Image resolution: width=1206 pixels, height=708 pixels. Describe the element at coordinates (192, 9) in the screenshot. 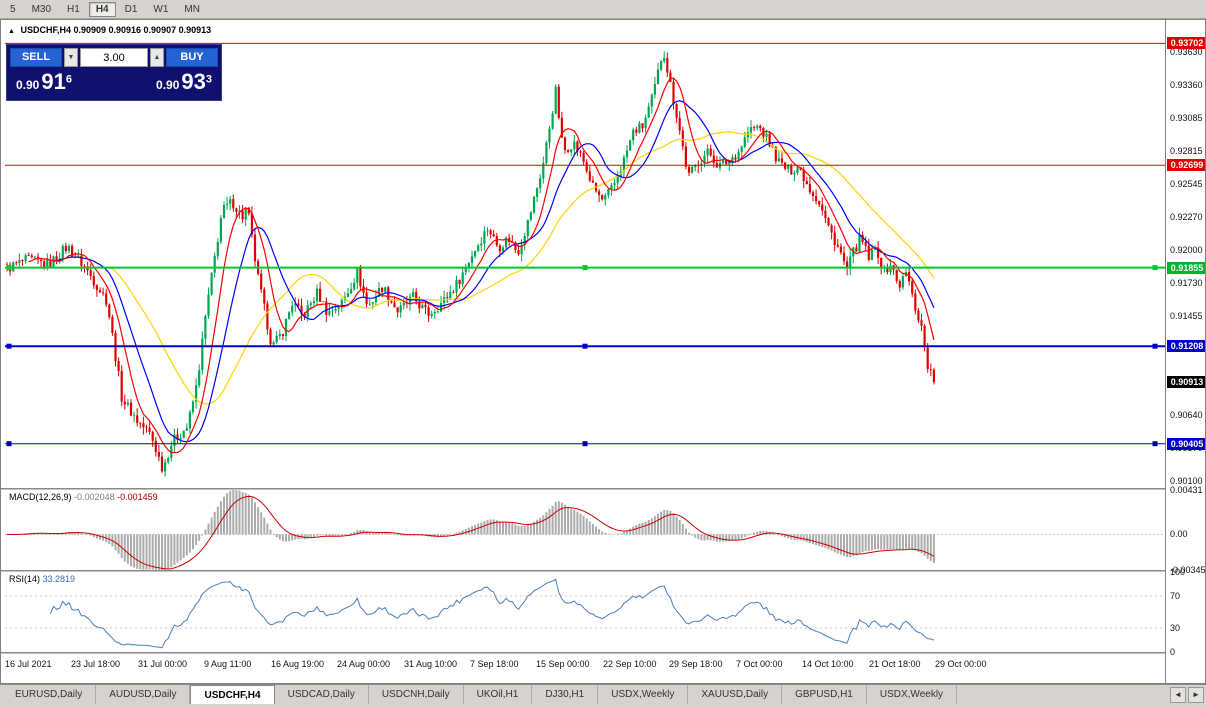

I see `timeframe-button-mn: MN` at that location.